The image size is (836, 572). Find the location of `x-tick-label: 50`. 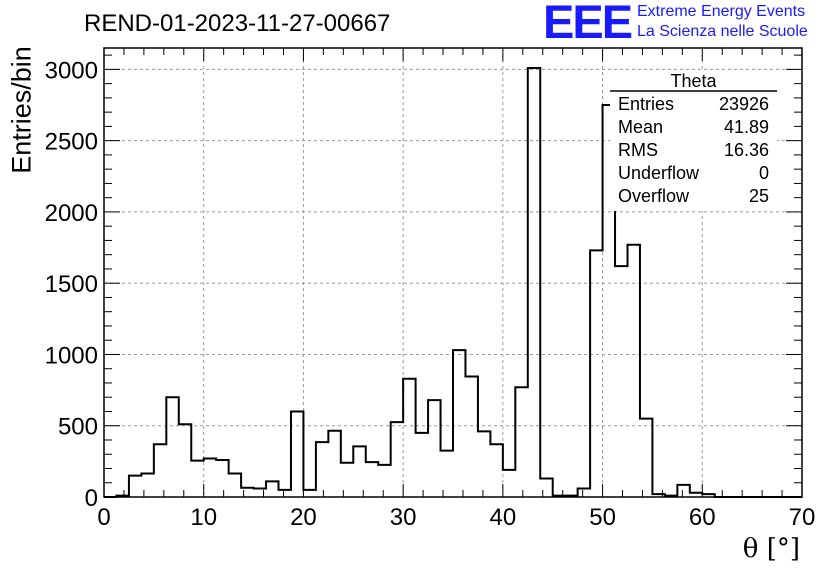

x-tick-label: 50 is located at coordinates (602, 517).